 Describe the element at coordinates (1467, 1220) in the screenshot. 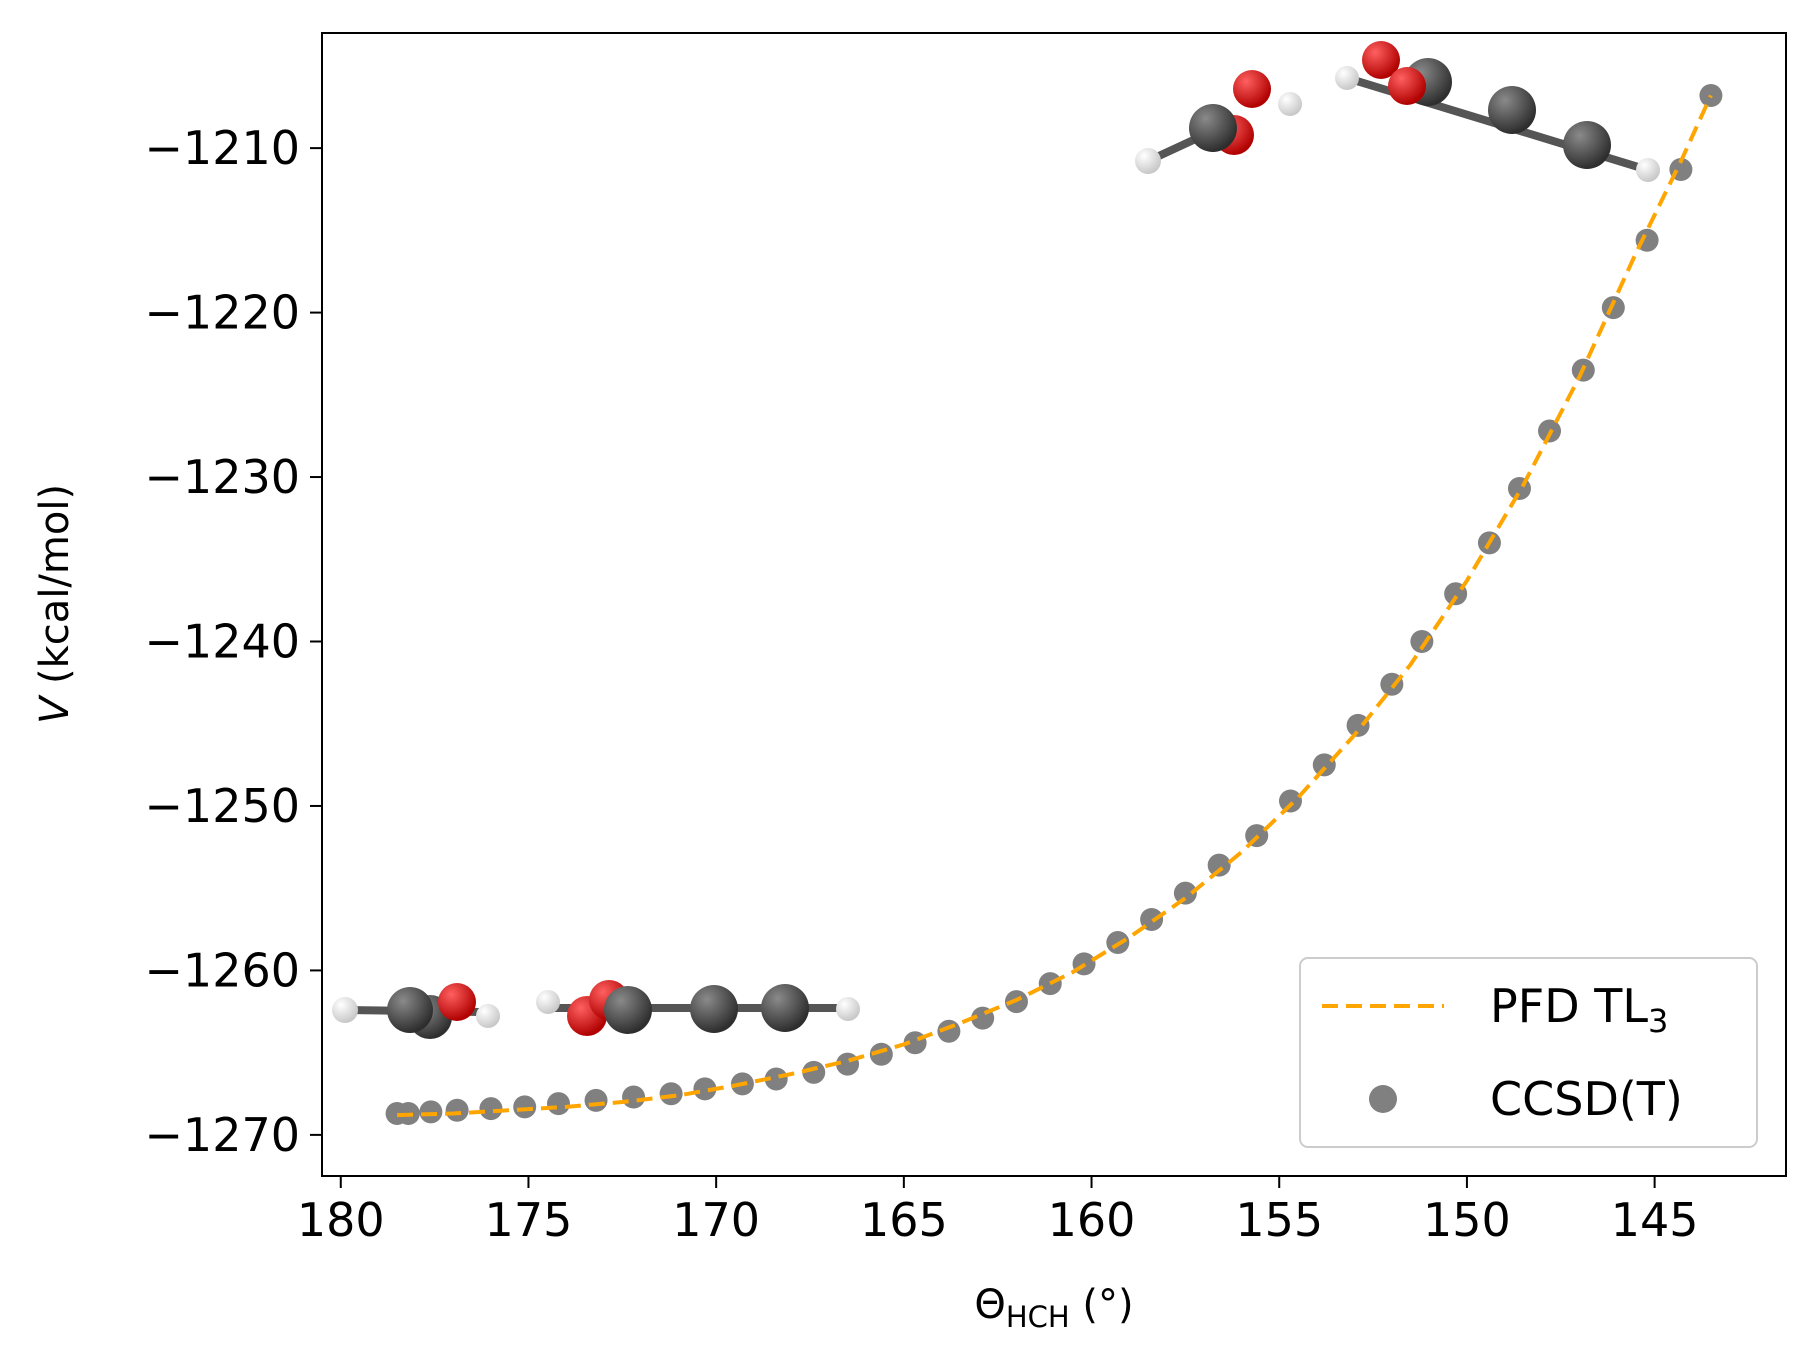

I see `x-tick-label: 150` at that location.